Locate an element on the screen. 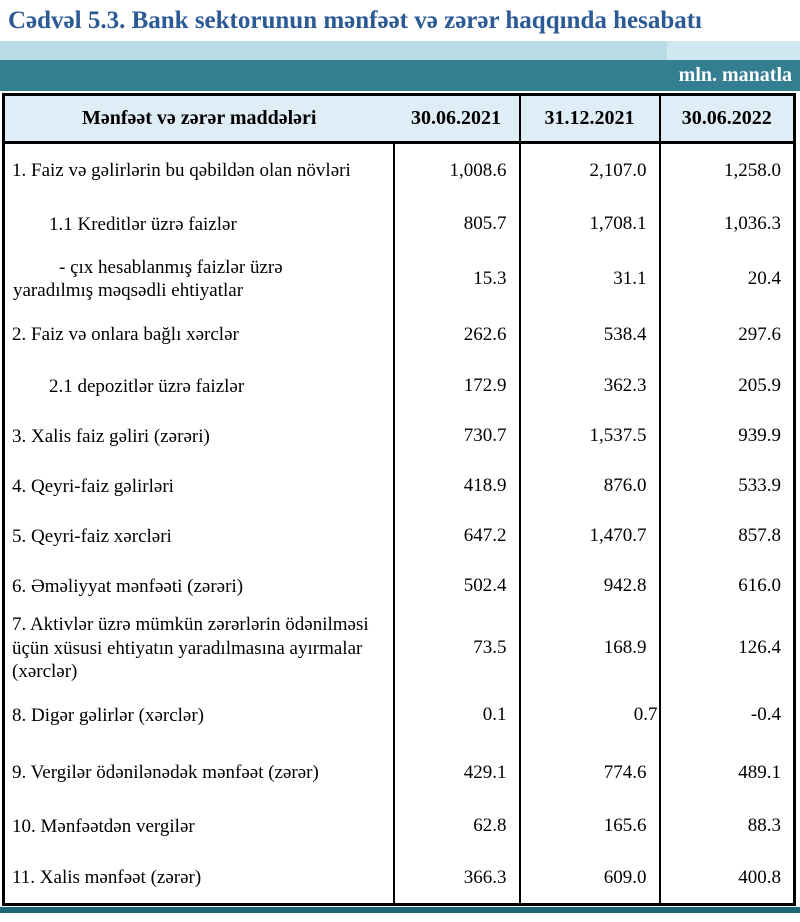  row-value: 1,008.6 is located at coordinates (456, 170).